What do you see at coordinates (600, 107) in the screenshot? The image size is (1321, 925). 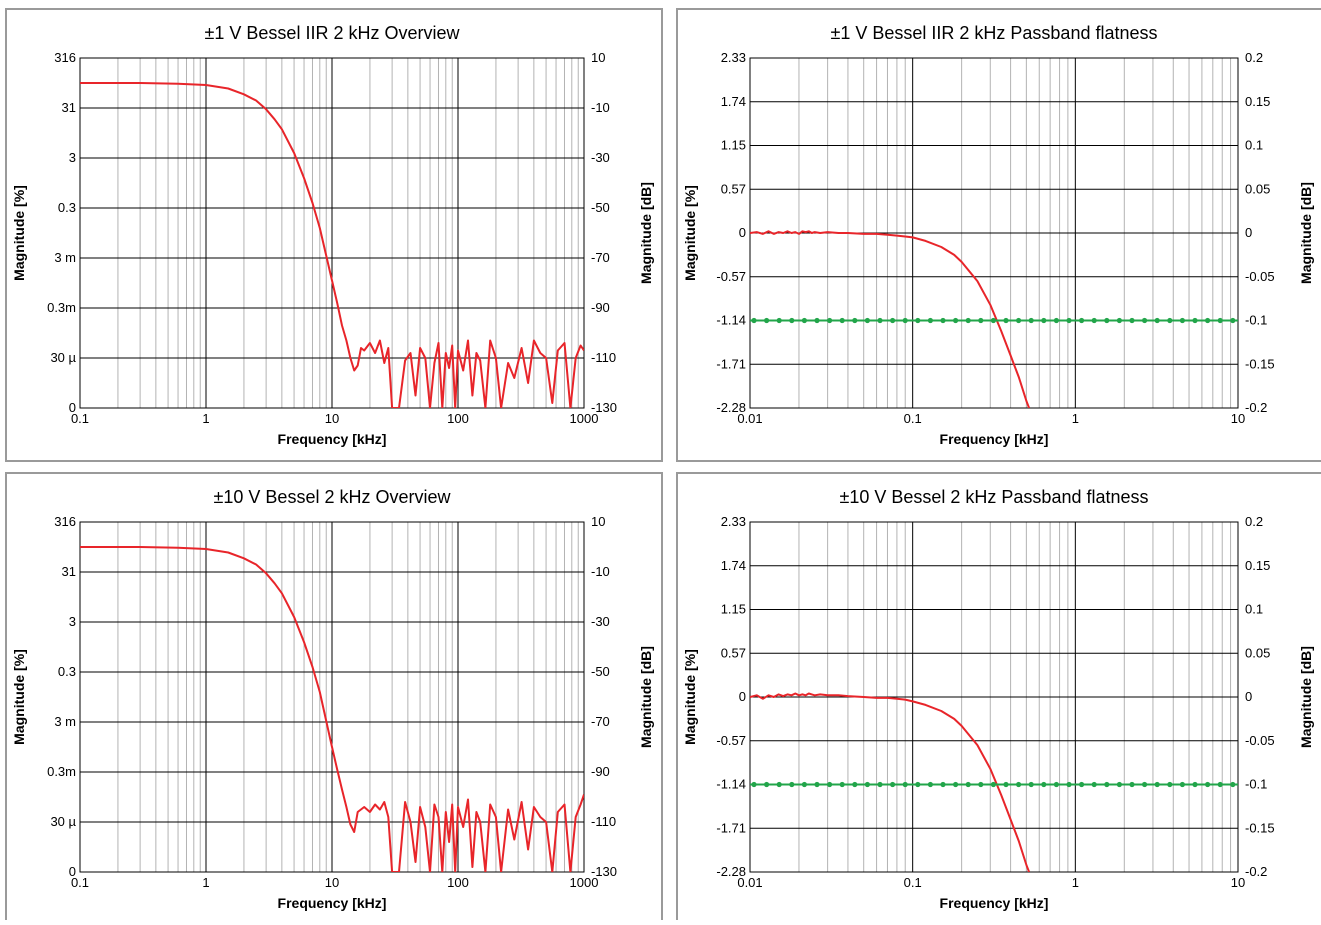 I see `y-right-tick-label: -10` at bounding box center [600, 107].